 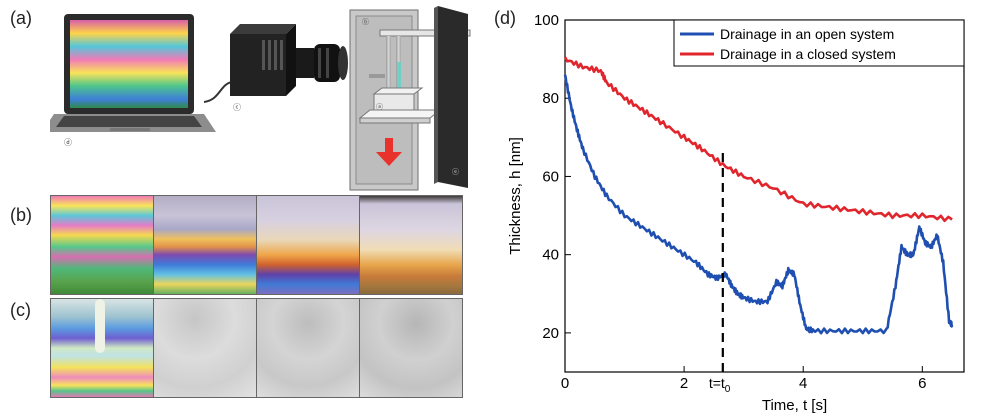 I want to click on legend-box, so click(x=819, y=43).